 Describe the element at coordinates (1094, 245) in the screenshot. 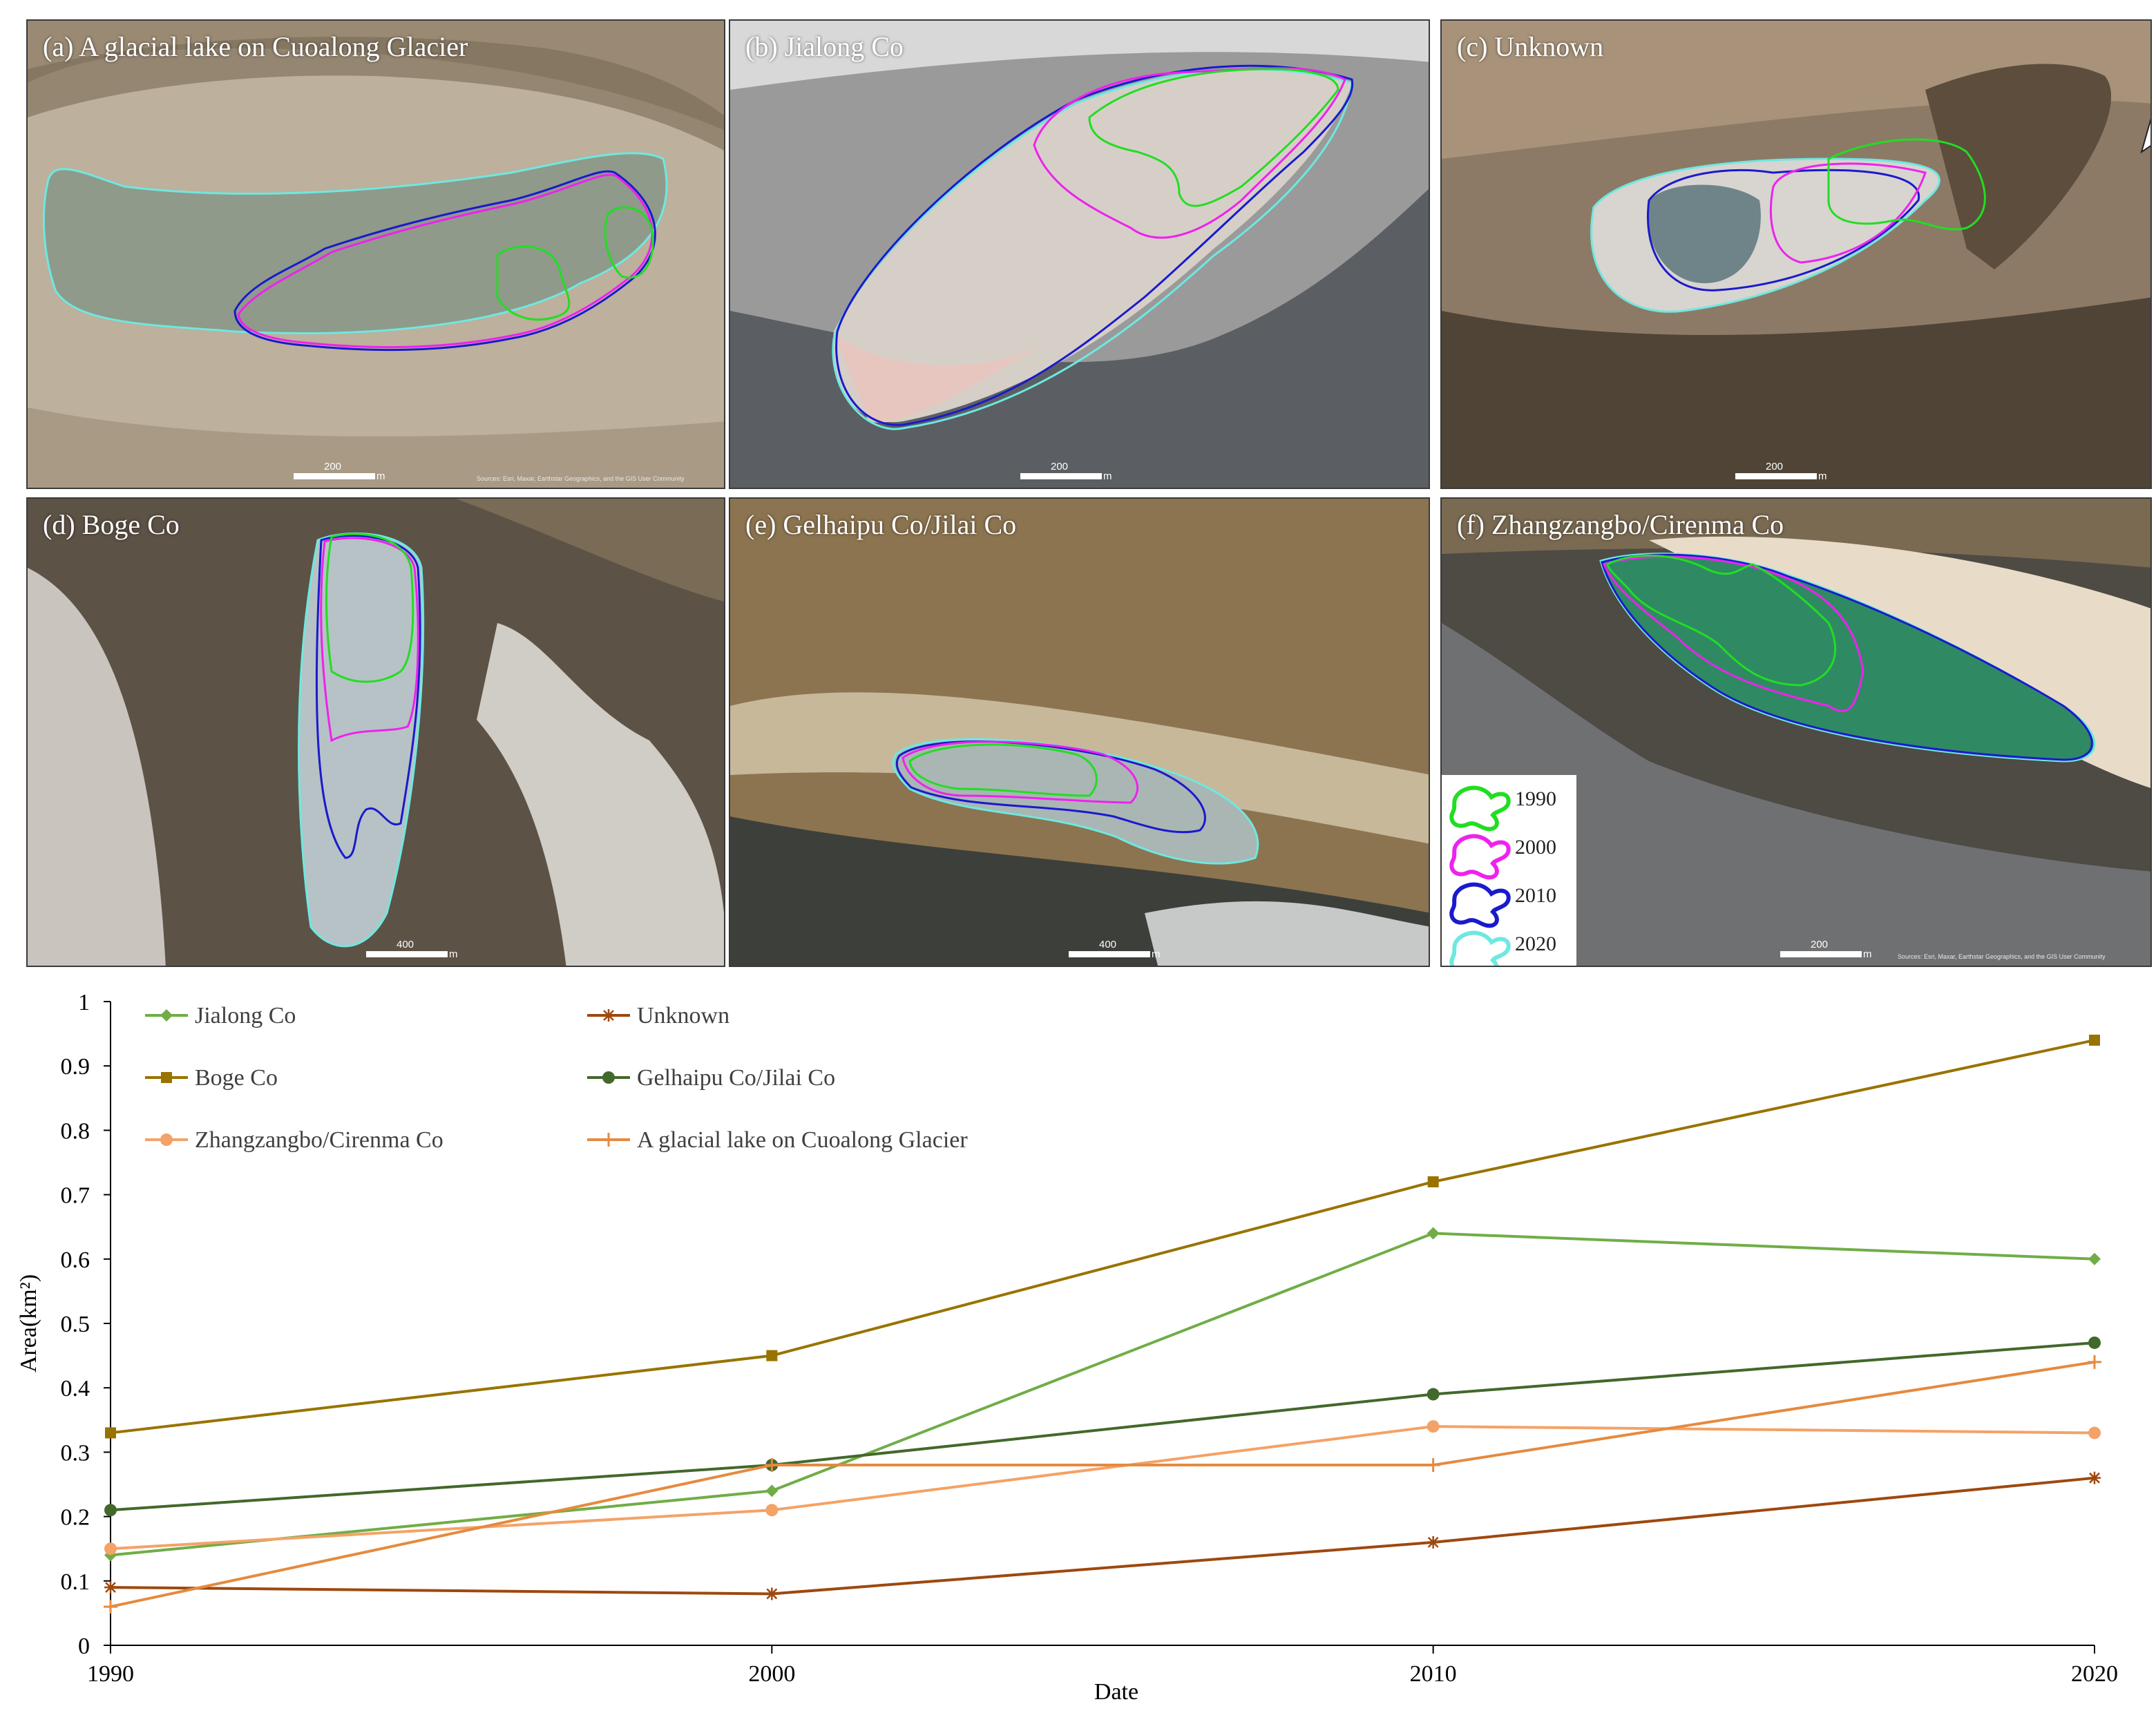

I see `outline-2010-b` at that location.